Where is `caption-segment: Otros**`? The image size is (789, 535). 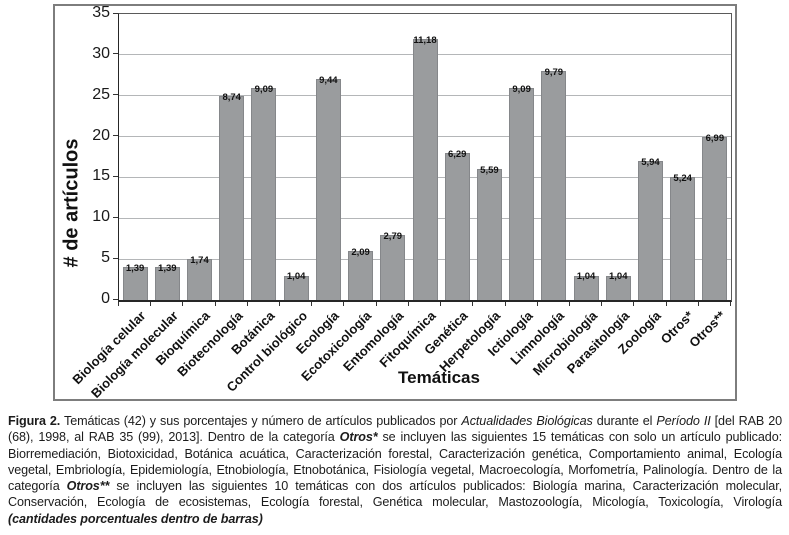 caption-segment: Otros** is located at coordinates (88, 486).